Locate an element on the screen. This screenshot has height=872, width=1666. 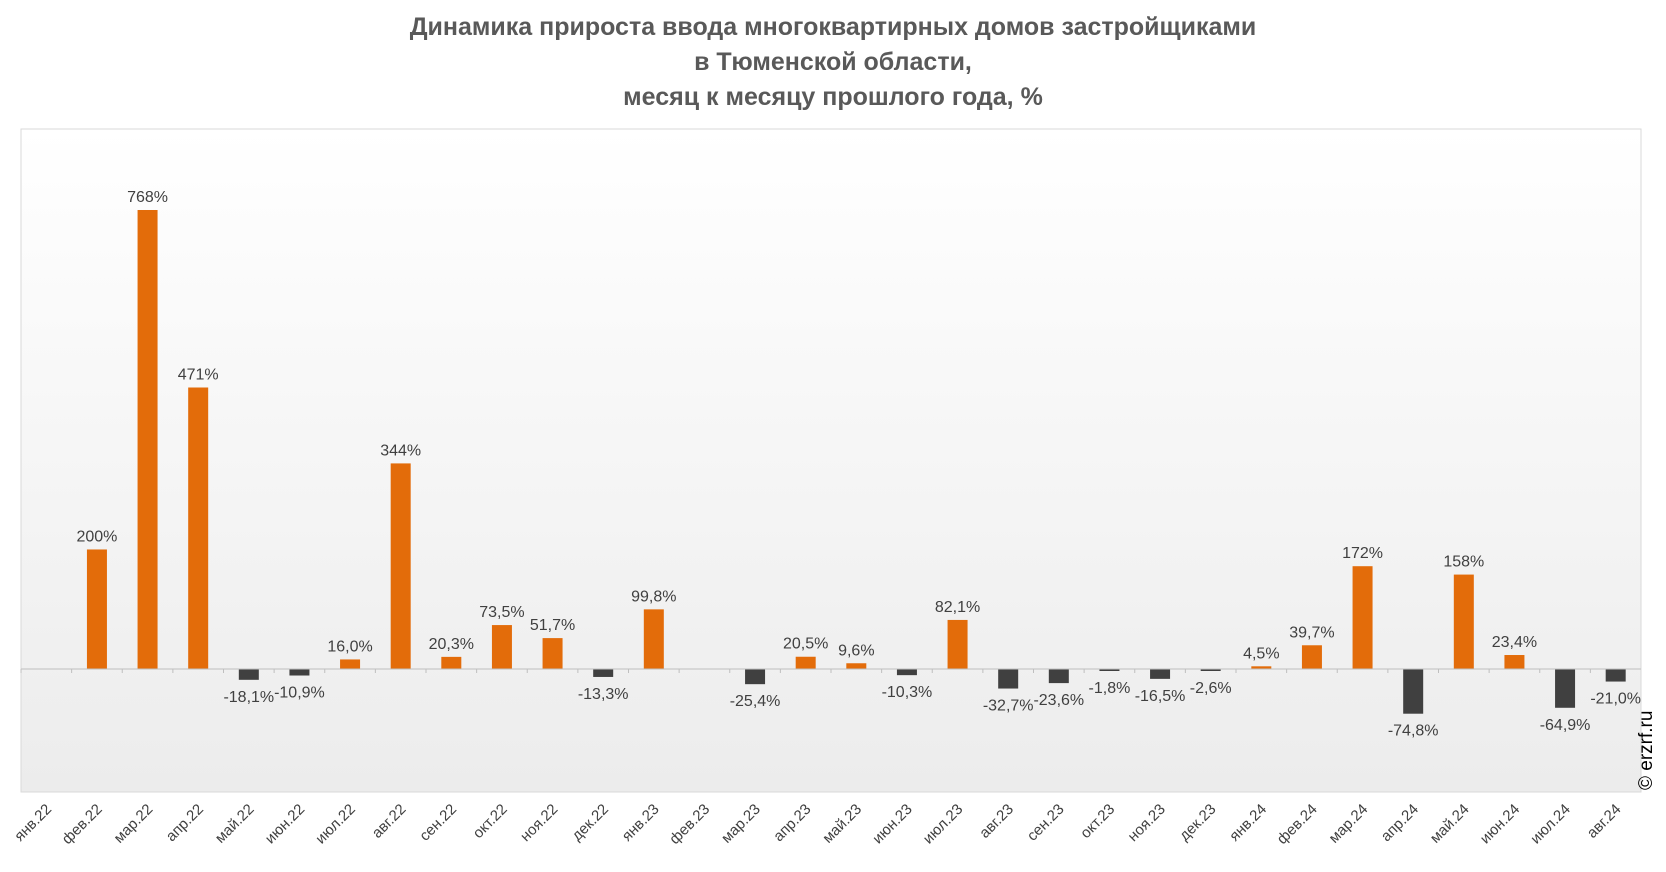
x-tick-label: май.23 is located at coordinates (842, 824).